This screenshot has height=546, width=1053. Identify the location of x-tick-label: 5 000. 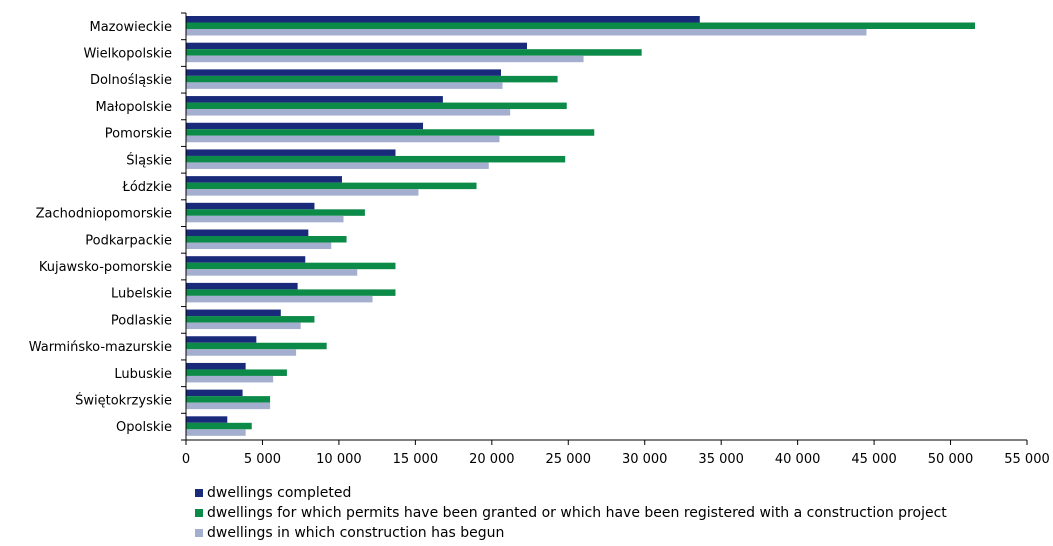
(262, 459).